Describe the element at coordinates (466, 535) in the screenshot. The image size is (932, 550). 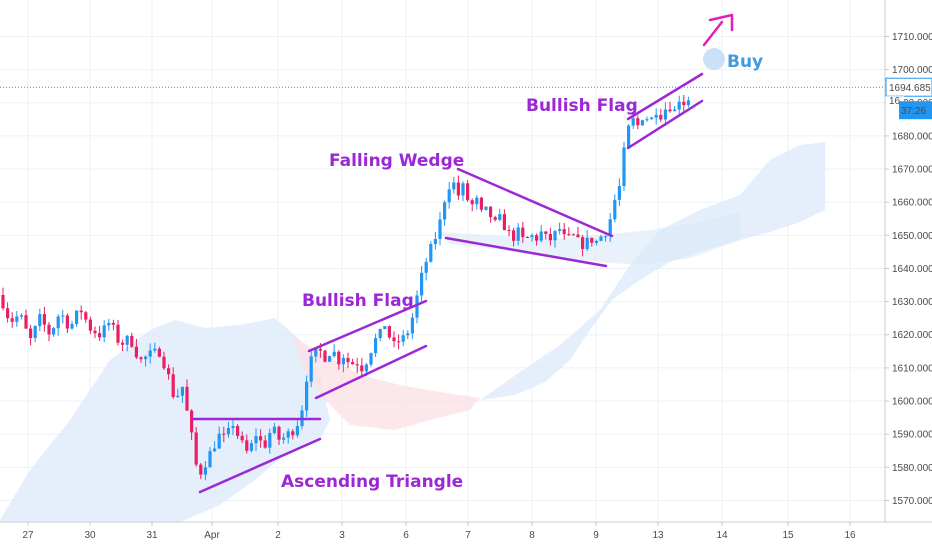
I see `time-axis: 27 30 31 Apr 2 3 6 7 8 9 13 14 15 16` at that location.